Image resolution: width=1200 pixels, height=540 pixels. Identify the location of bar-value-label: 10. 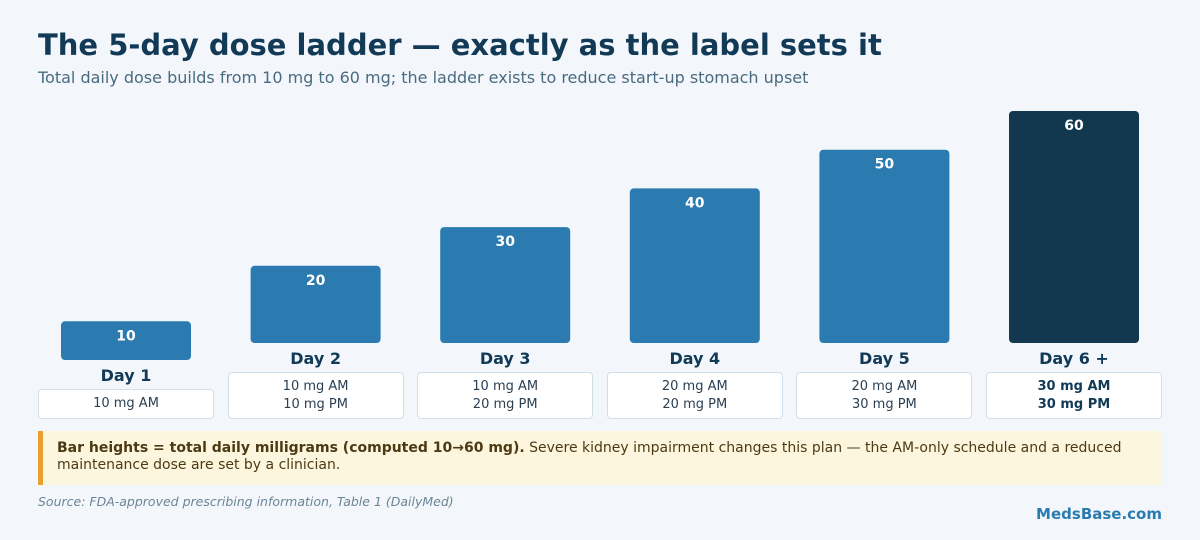
(126, 336).